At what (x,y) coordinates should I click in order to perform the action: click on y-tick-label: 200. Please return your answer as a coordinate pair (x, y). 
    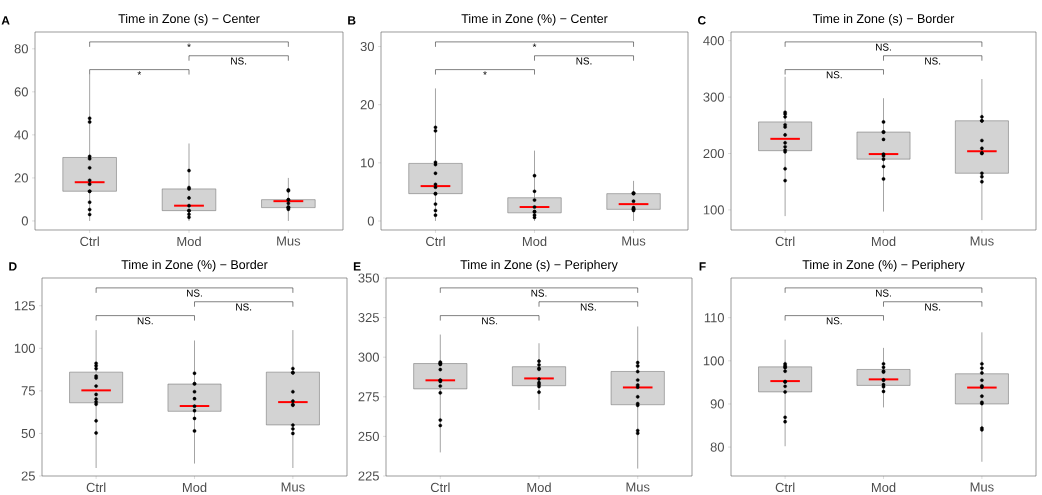
    Looking at the image, I should click on (713, 153).